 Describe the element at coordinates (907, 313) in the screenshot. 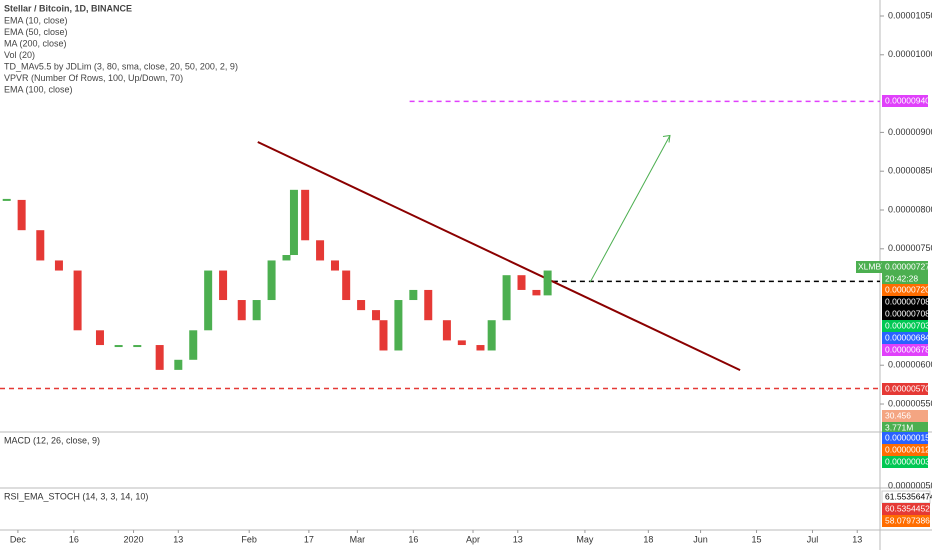

I see `price-badge-text: 0.00000708` at that location.